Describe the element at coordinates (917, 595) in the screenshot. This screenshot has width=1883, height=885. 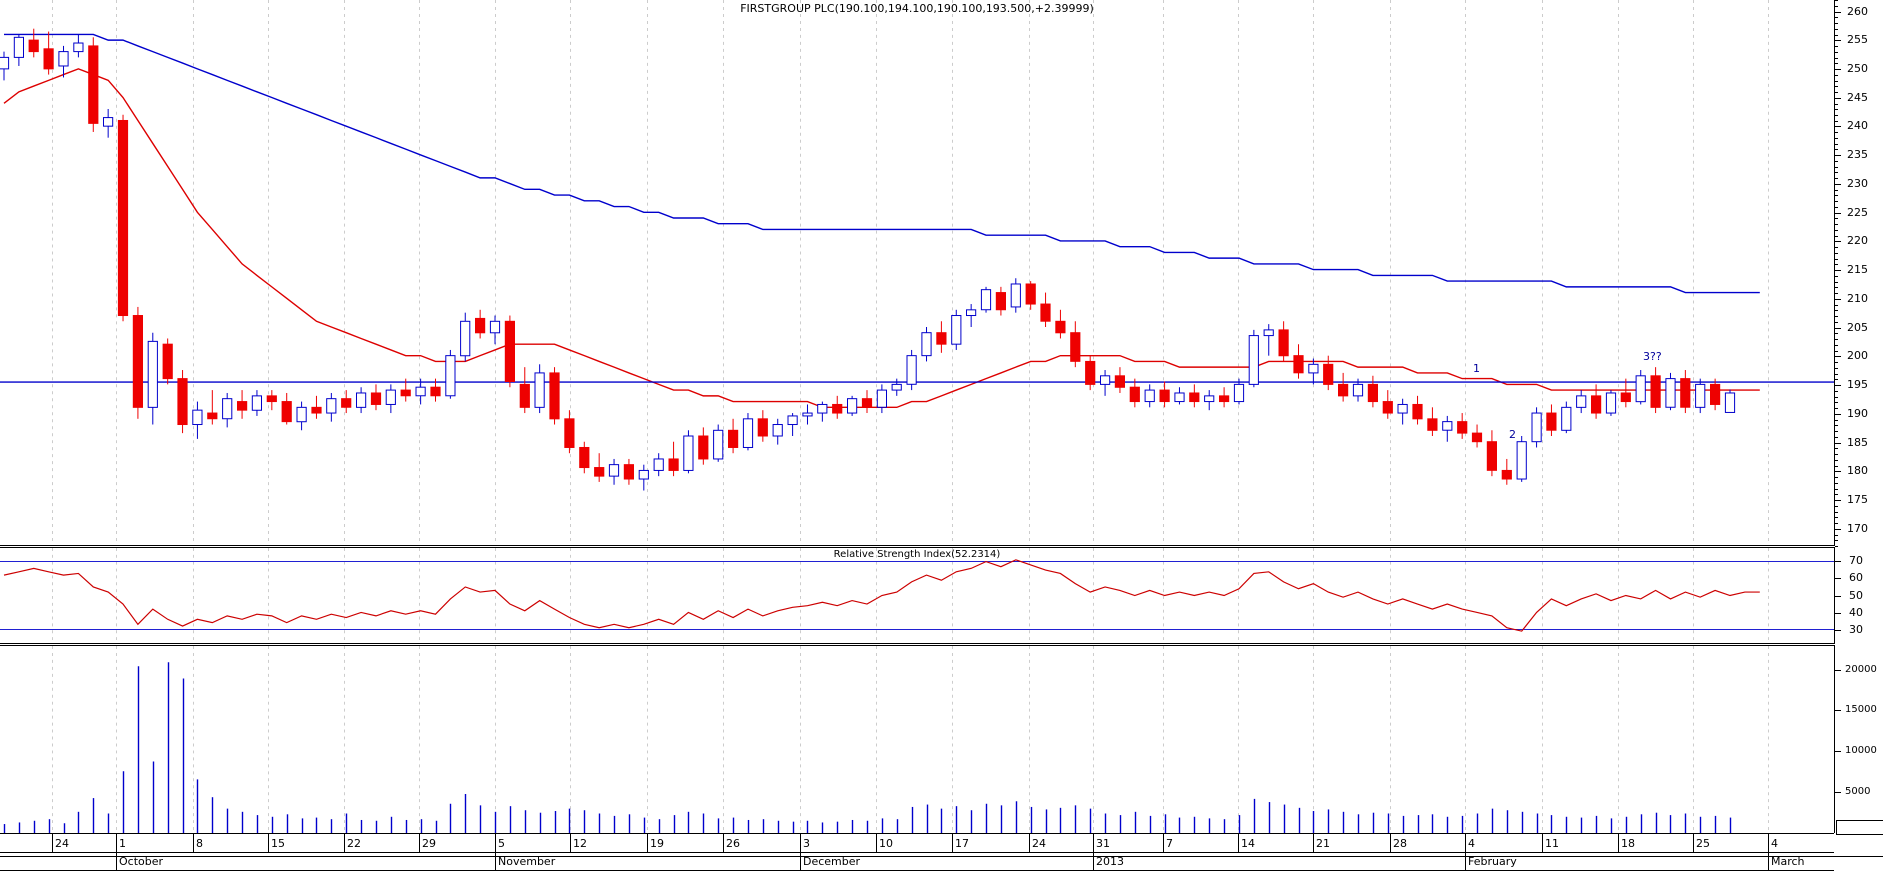
I see `rsi-plot-area` at that location.